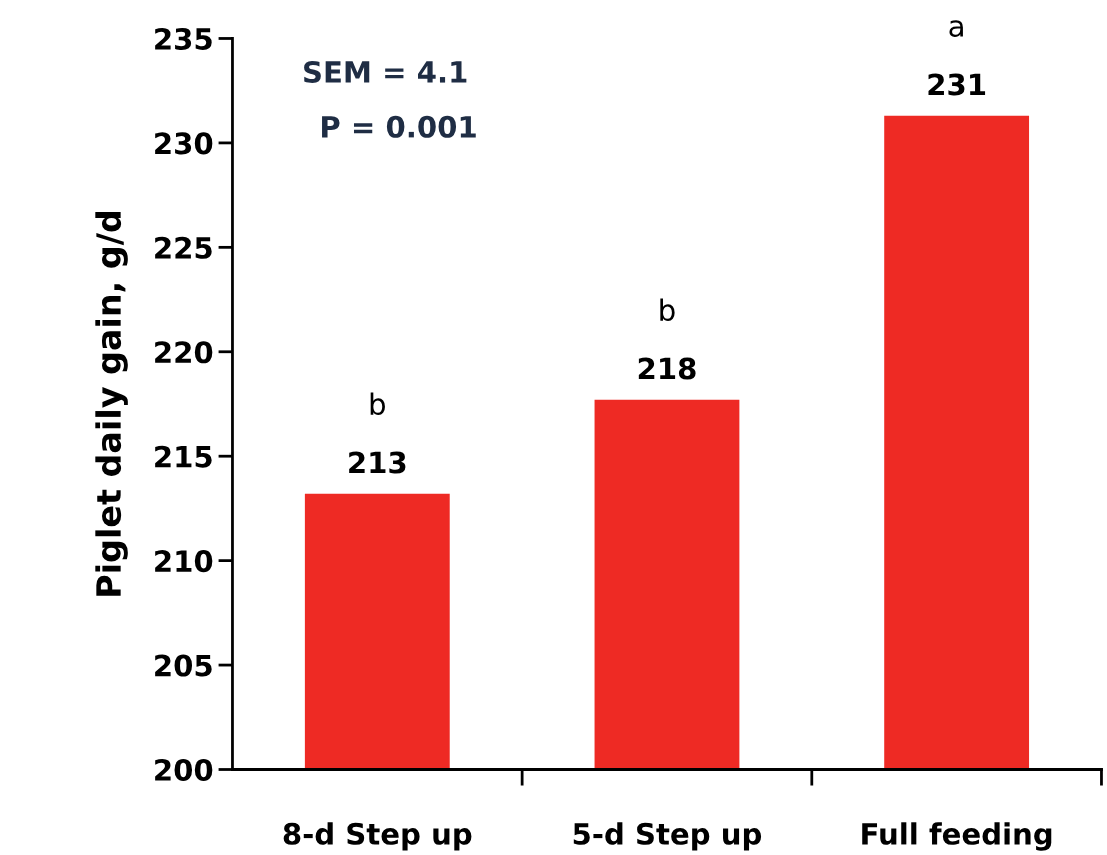 This screenshot has height=855, width=1107. Describe the element at coordinates (184, 143) in the screenshot. I see `y-tick-label: 230` at that location.